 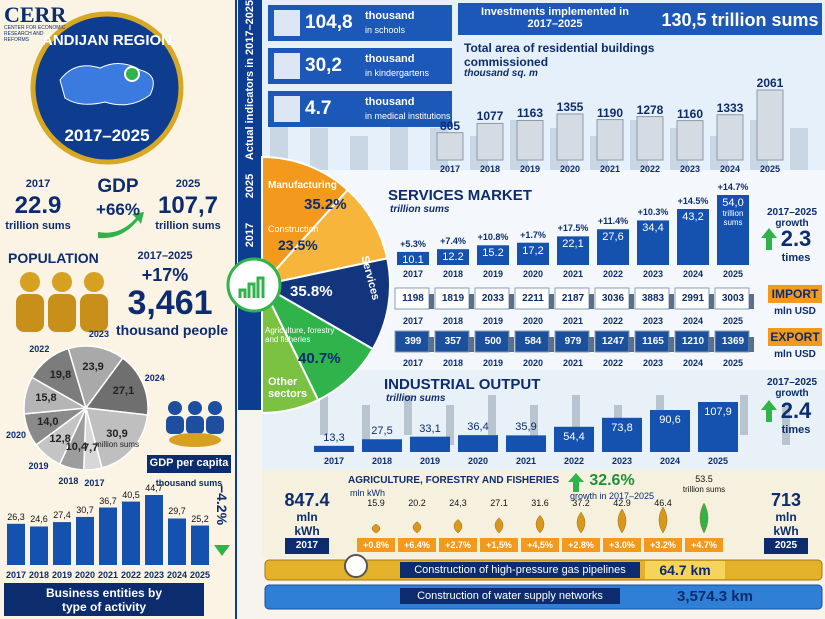 I want to click on trade-value: 1247, so click(x=613, y=341).